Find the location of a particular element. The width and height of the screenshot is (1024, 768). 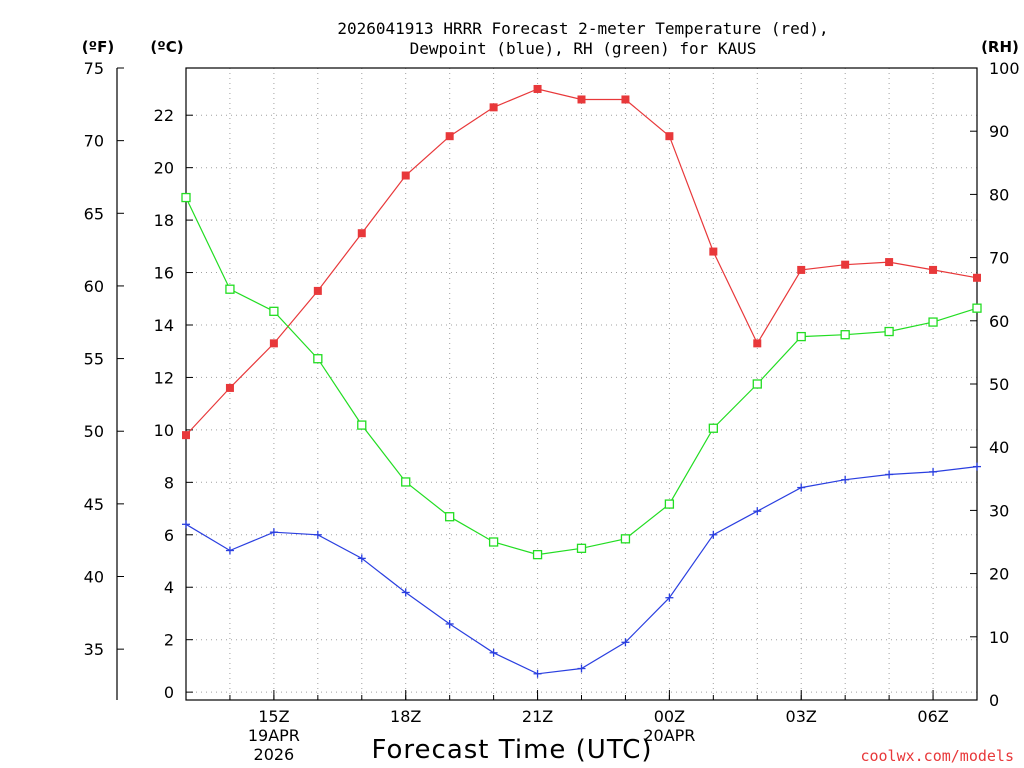

rh-unit-label: (RH) is located at coordinates (1000, 47).